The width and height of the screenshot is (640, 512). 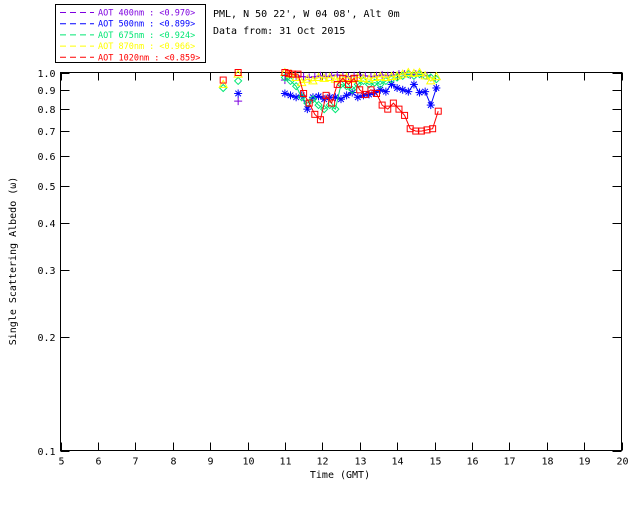 I want to click on x-tick-label: 19, so click(x=584, y=462).